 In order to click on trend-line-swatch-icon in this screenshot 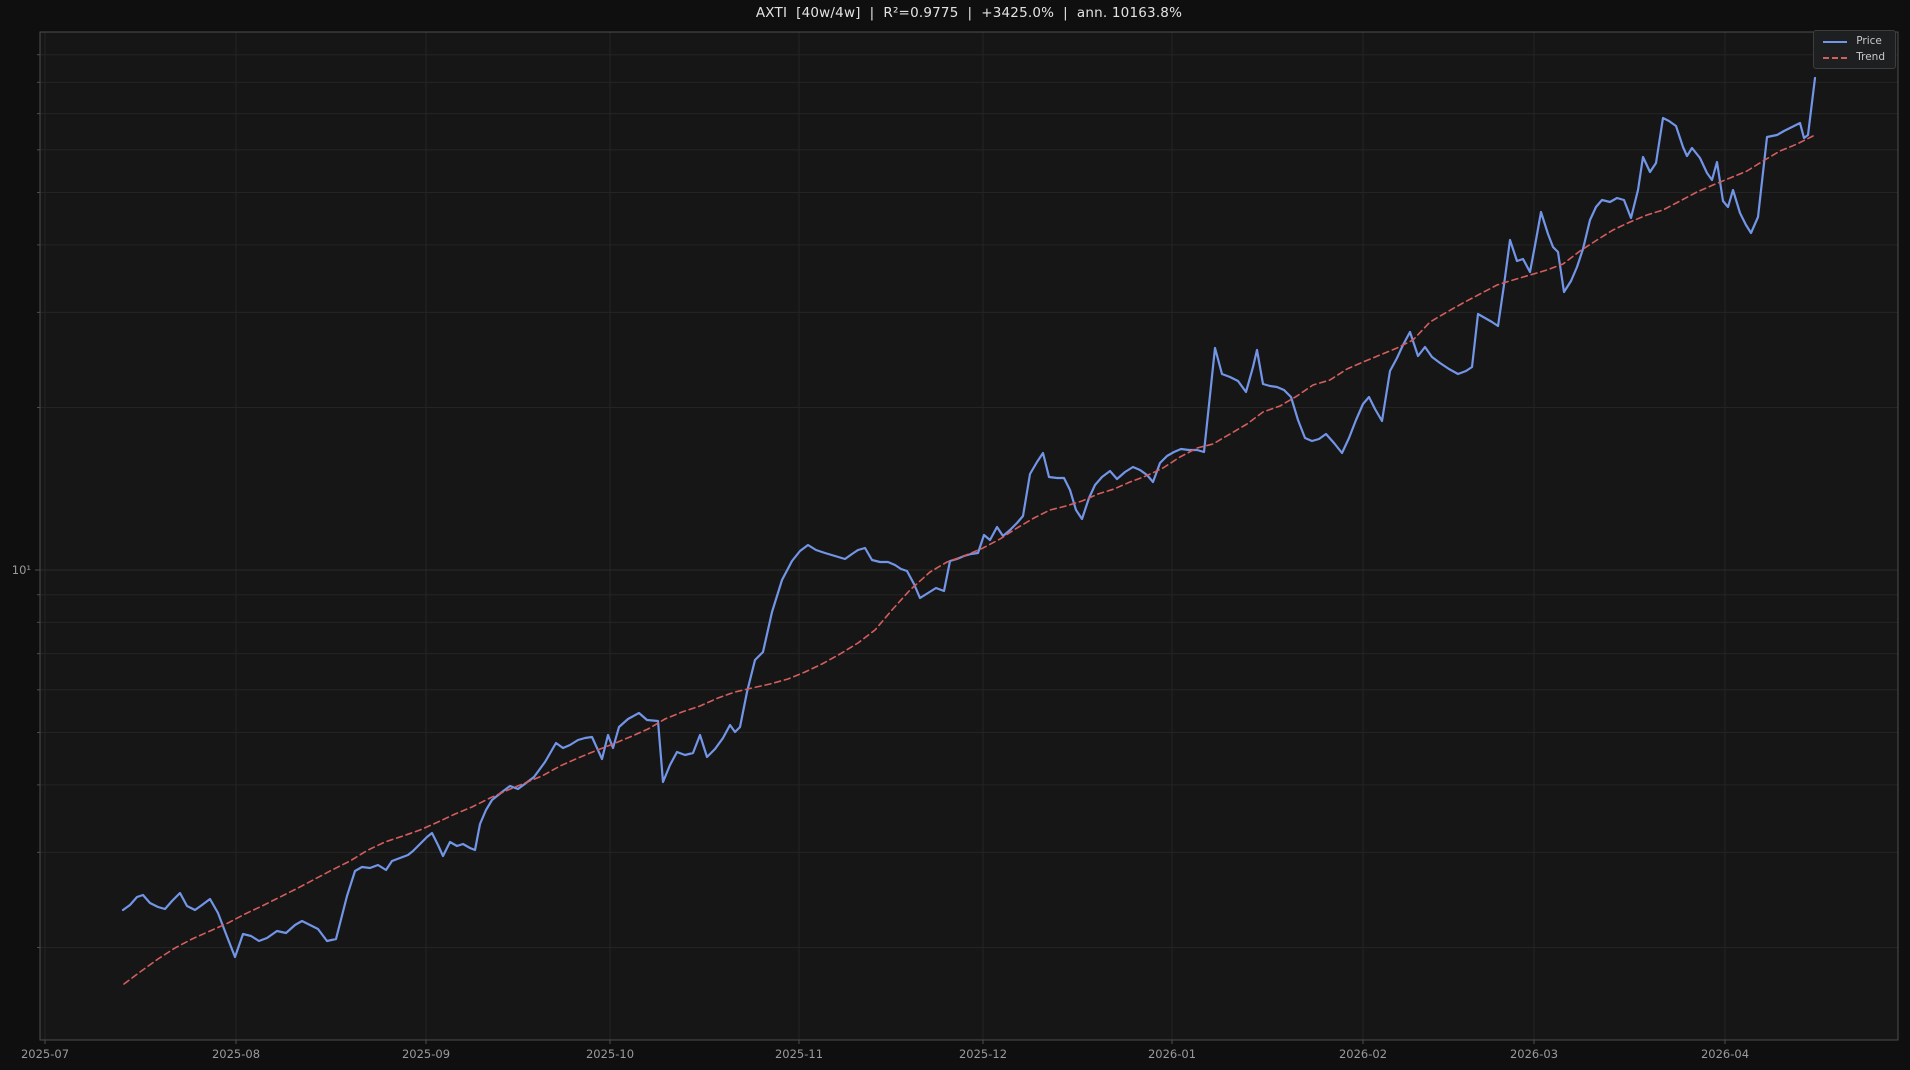, I will do `click(1835, 57)`.